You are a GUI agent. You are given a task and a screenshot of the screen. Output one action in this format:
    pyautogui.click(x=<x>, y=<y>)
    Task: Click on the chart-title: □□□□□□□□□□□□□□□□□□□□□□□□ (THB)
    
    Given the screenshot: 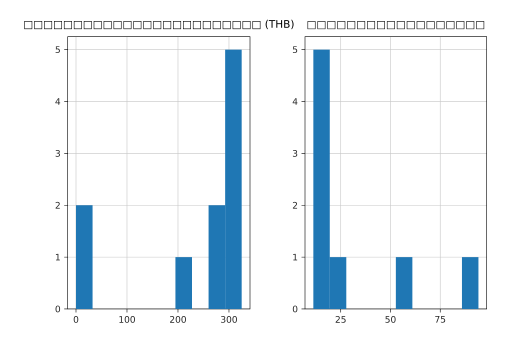 What is the action you would take?
    pyautogui.click(x=159, y=25)
    